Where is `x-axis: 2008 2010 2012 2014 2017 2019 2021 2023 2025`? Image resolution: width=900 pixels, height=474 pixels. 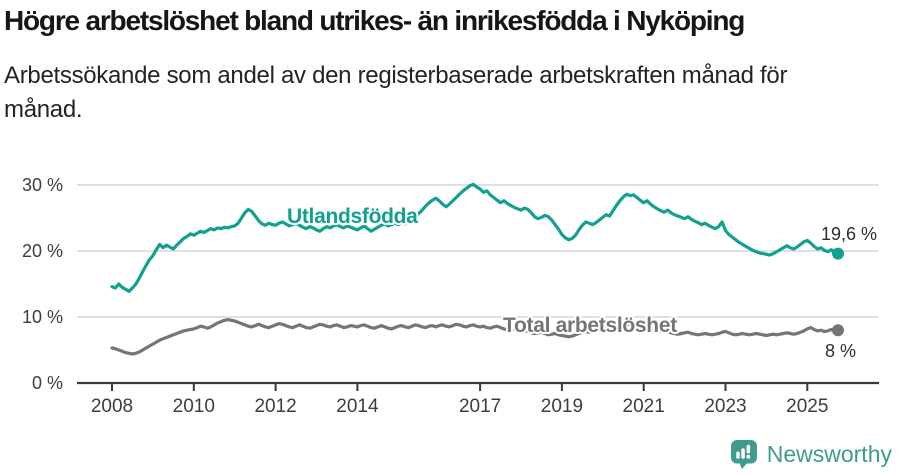 x-axis: 2008 2010 2012 2014 2017 2019 2021 2023 2025 is located at coordinates (478, 399).